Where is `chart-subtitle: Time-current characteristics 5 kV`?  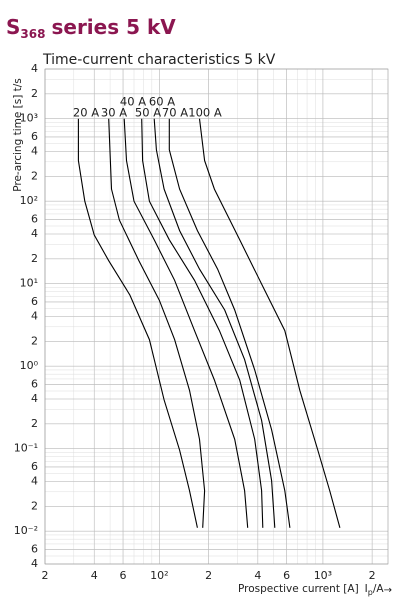
chart-subtitle: Time-current characteristics 5 kV is located at coordinates (159, 60).